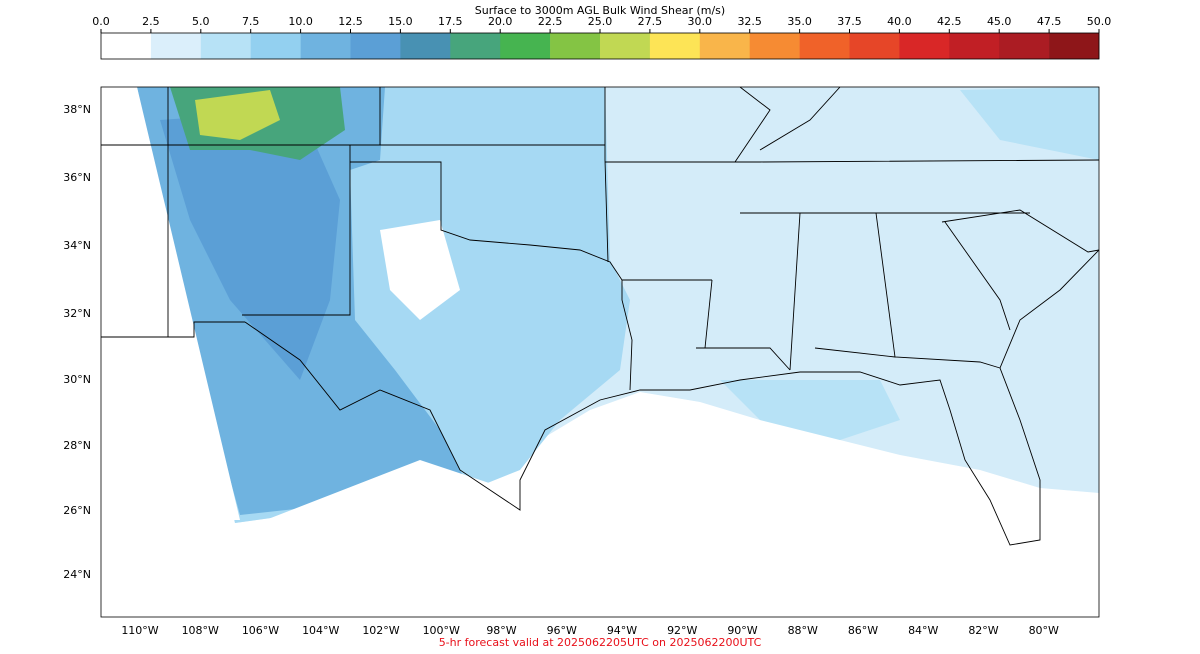 The width and height of the screenshot is (1200, 654). What do you see at coordinates (501, 630) in the screenshot?
I see `lon-label: 98°W` at bounding box center [501, 630].